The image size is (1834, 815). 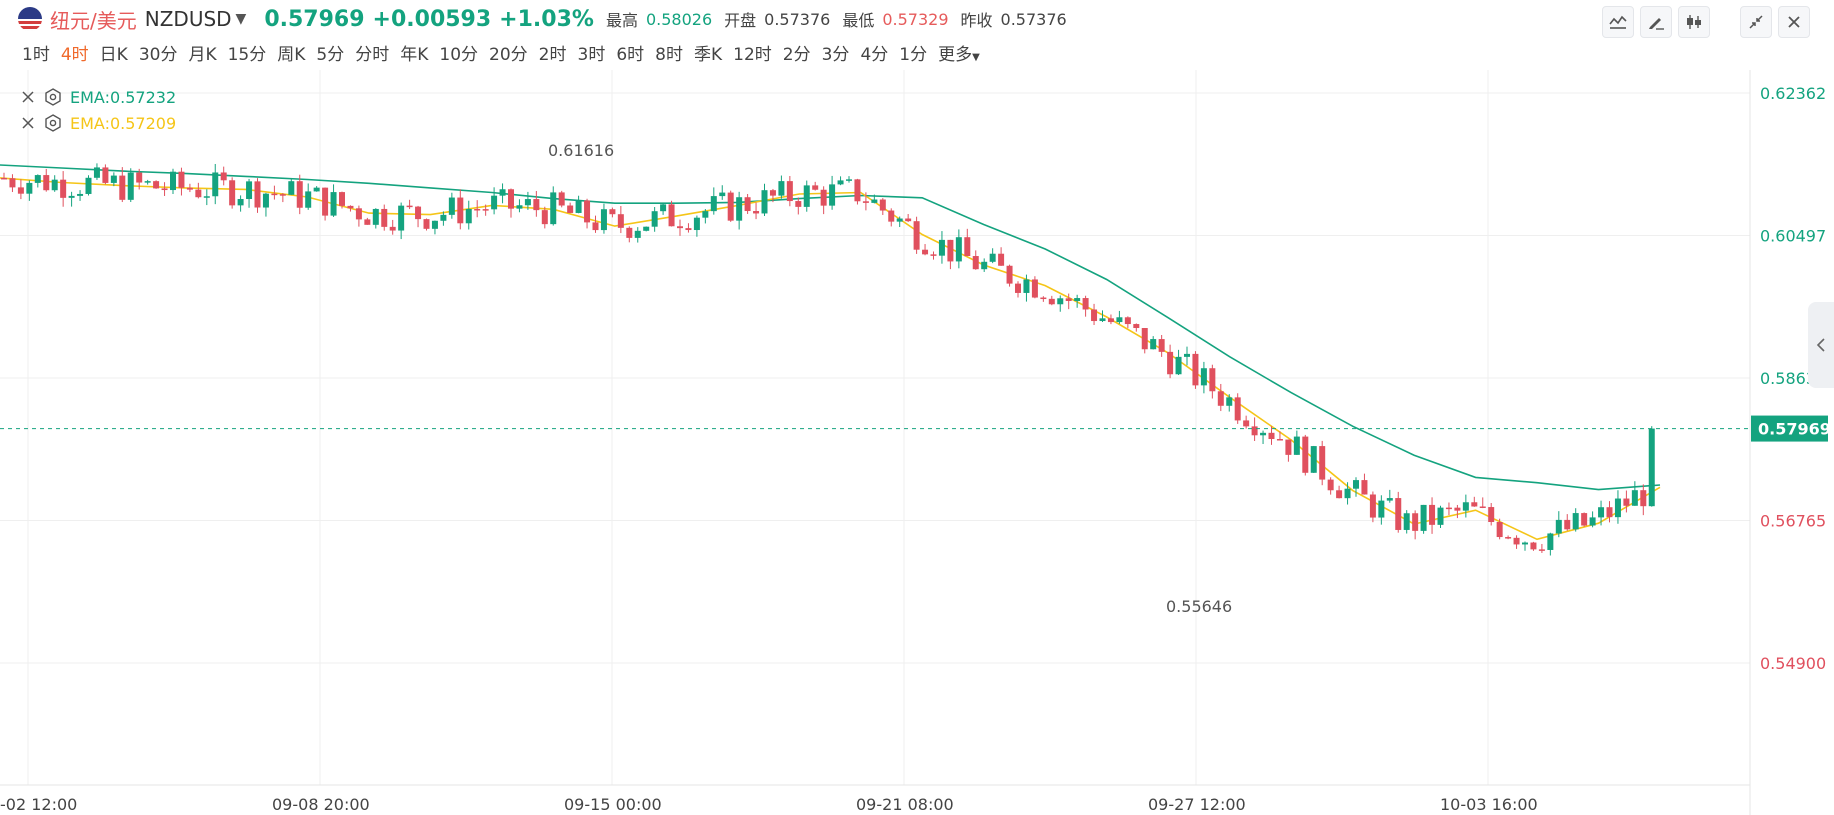 I want to click on tab-period-9: 年K, so click(x=414, y=55).